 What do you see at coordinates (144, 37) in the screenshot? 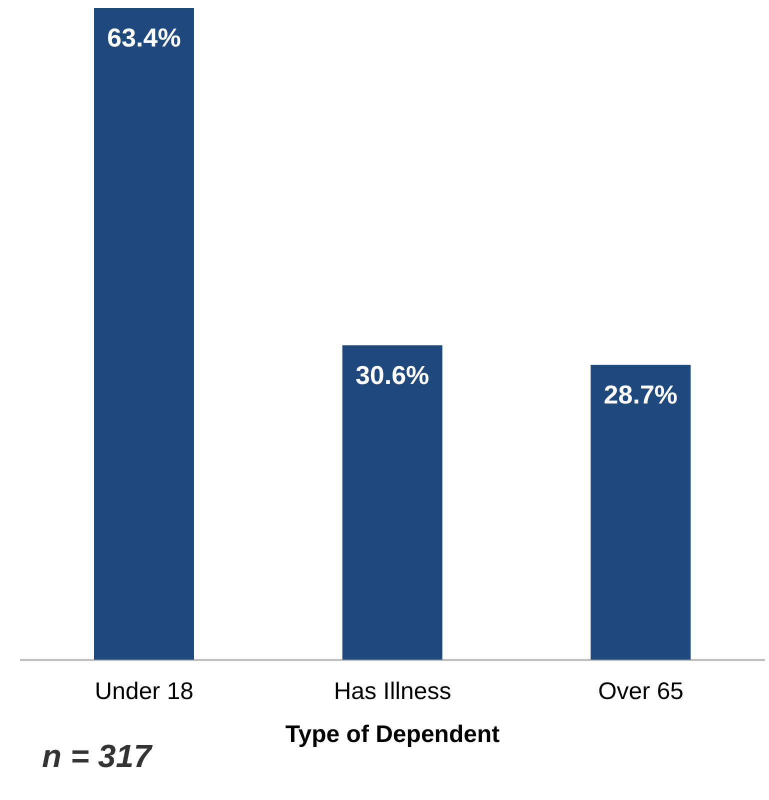
I see `data-label: 63.4%` at bounding box center [144, 37].